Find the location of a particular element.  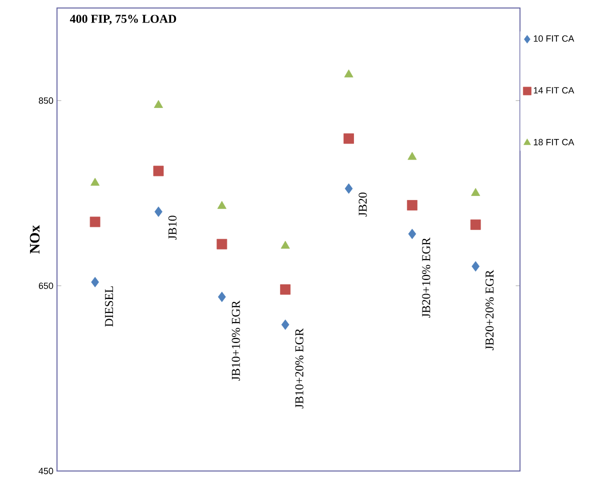

y-tick-label: 450 is located at coordinates (46, 471).